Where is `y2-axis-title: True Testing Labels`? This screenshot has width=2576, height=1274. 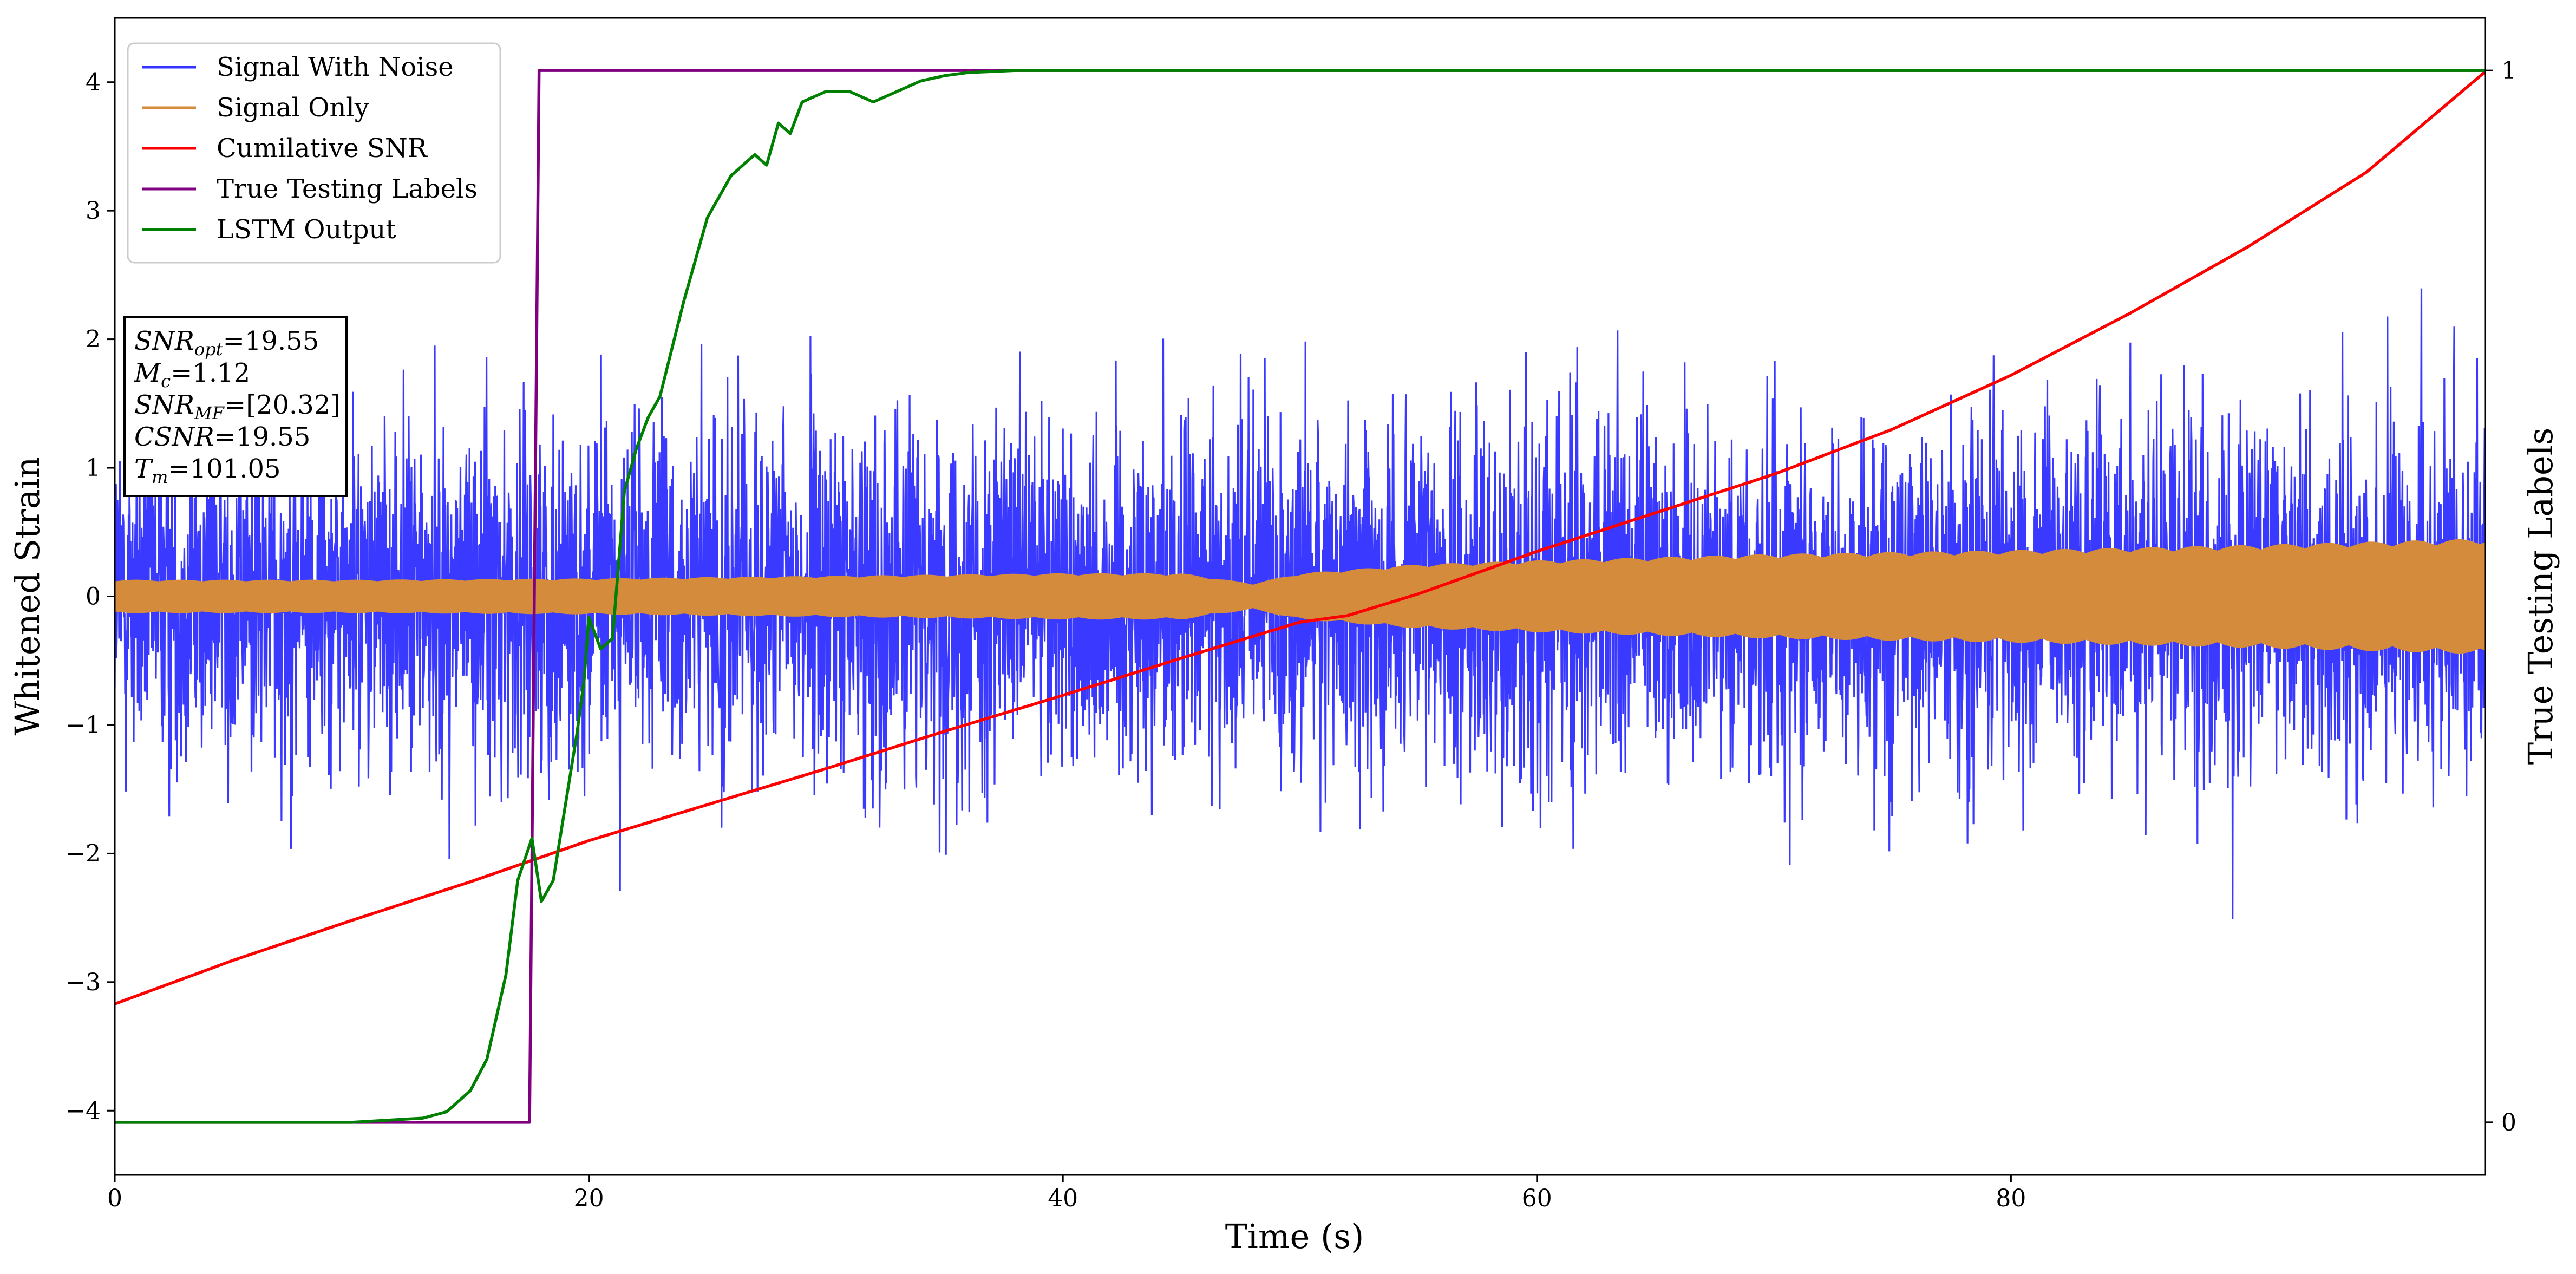
y2-axis-title: True Testing Labels is located at coordinates (2540, 596).